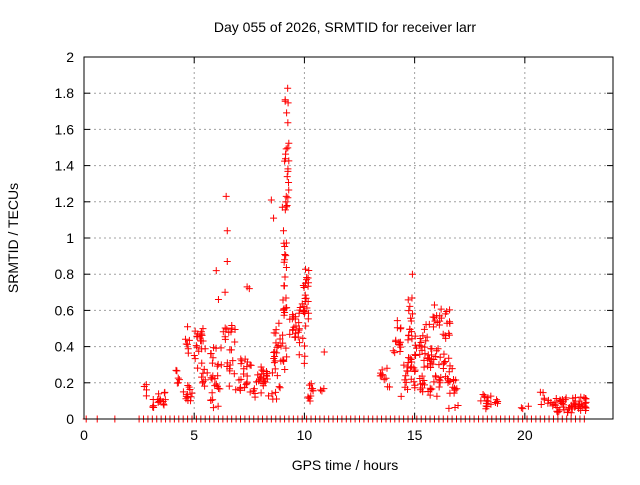 This screenshot has width=640, height=485. Describe the element at coordinates (65, 274) in the screenshot. I see `y-tick-label: 0.8` at that location.